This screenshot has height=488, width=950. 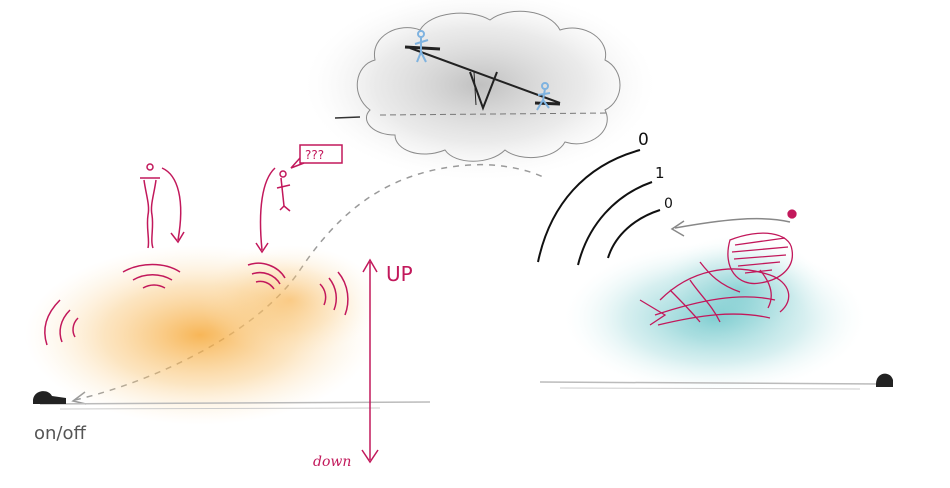 I want to click on seesaw-rider-left, so click(x=421, y=46).